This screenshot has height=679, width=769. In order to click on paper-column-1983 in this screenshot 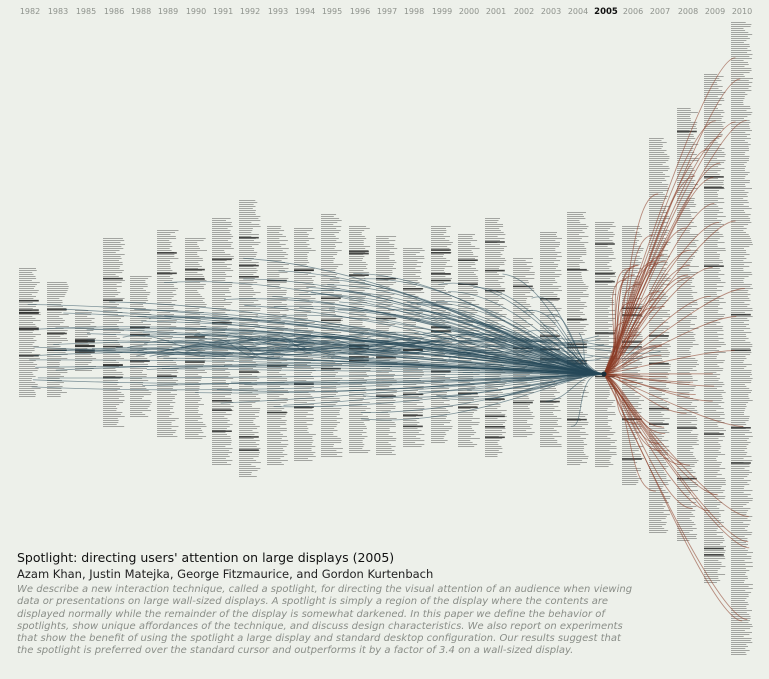, I will do `click(58, 339)`.